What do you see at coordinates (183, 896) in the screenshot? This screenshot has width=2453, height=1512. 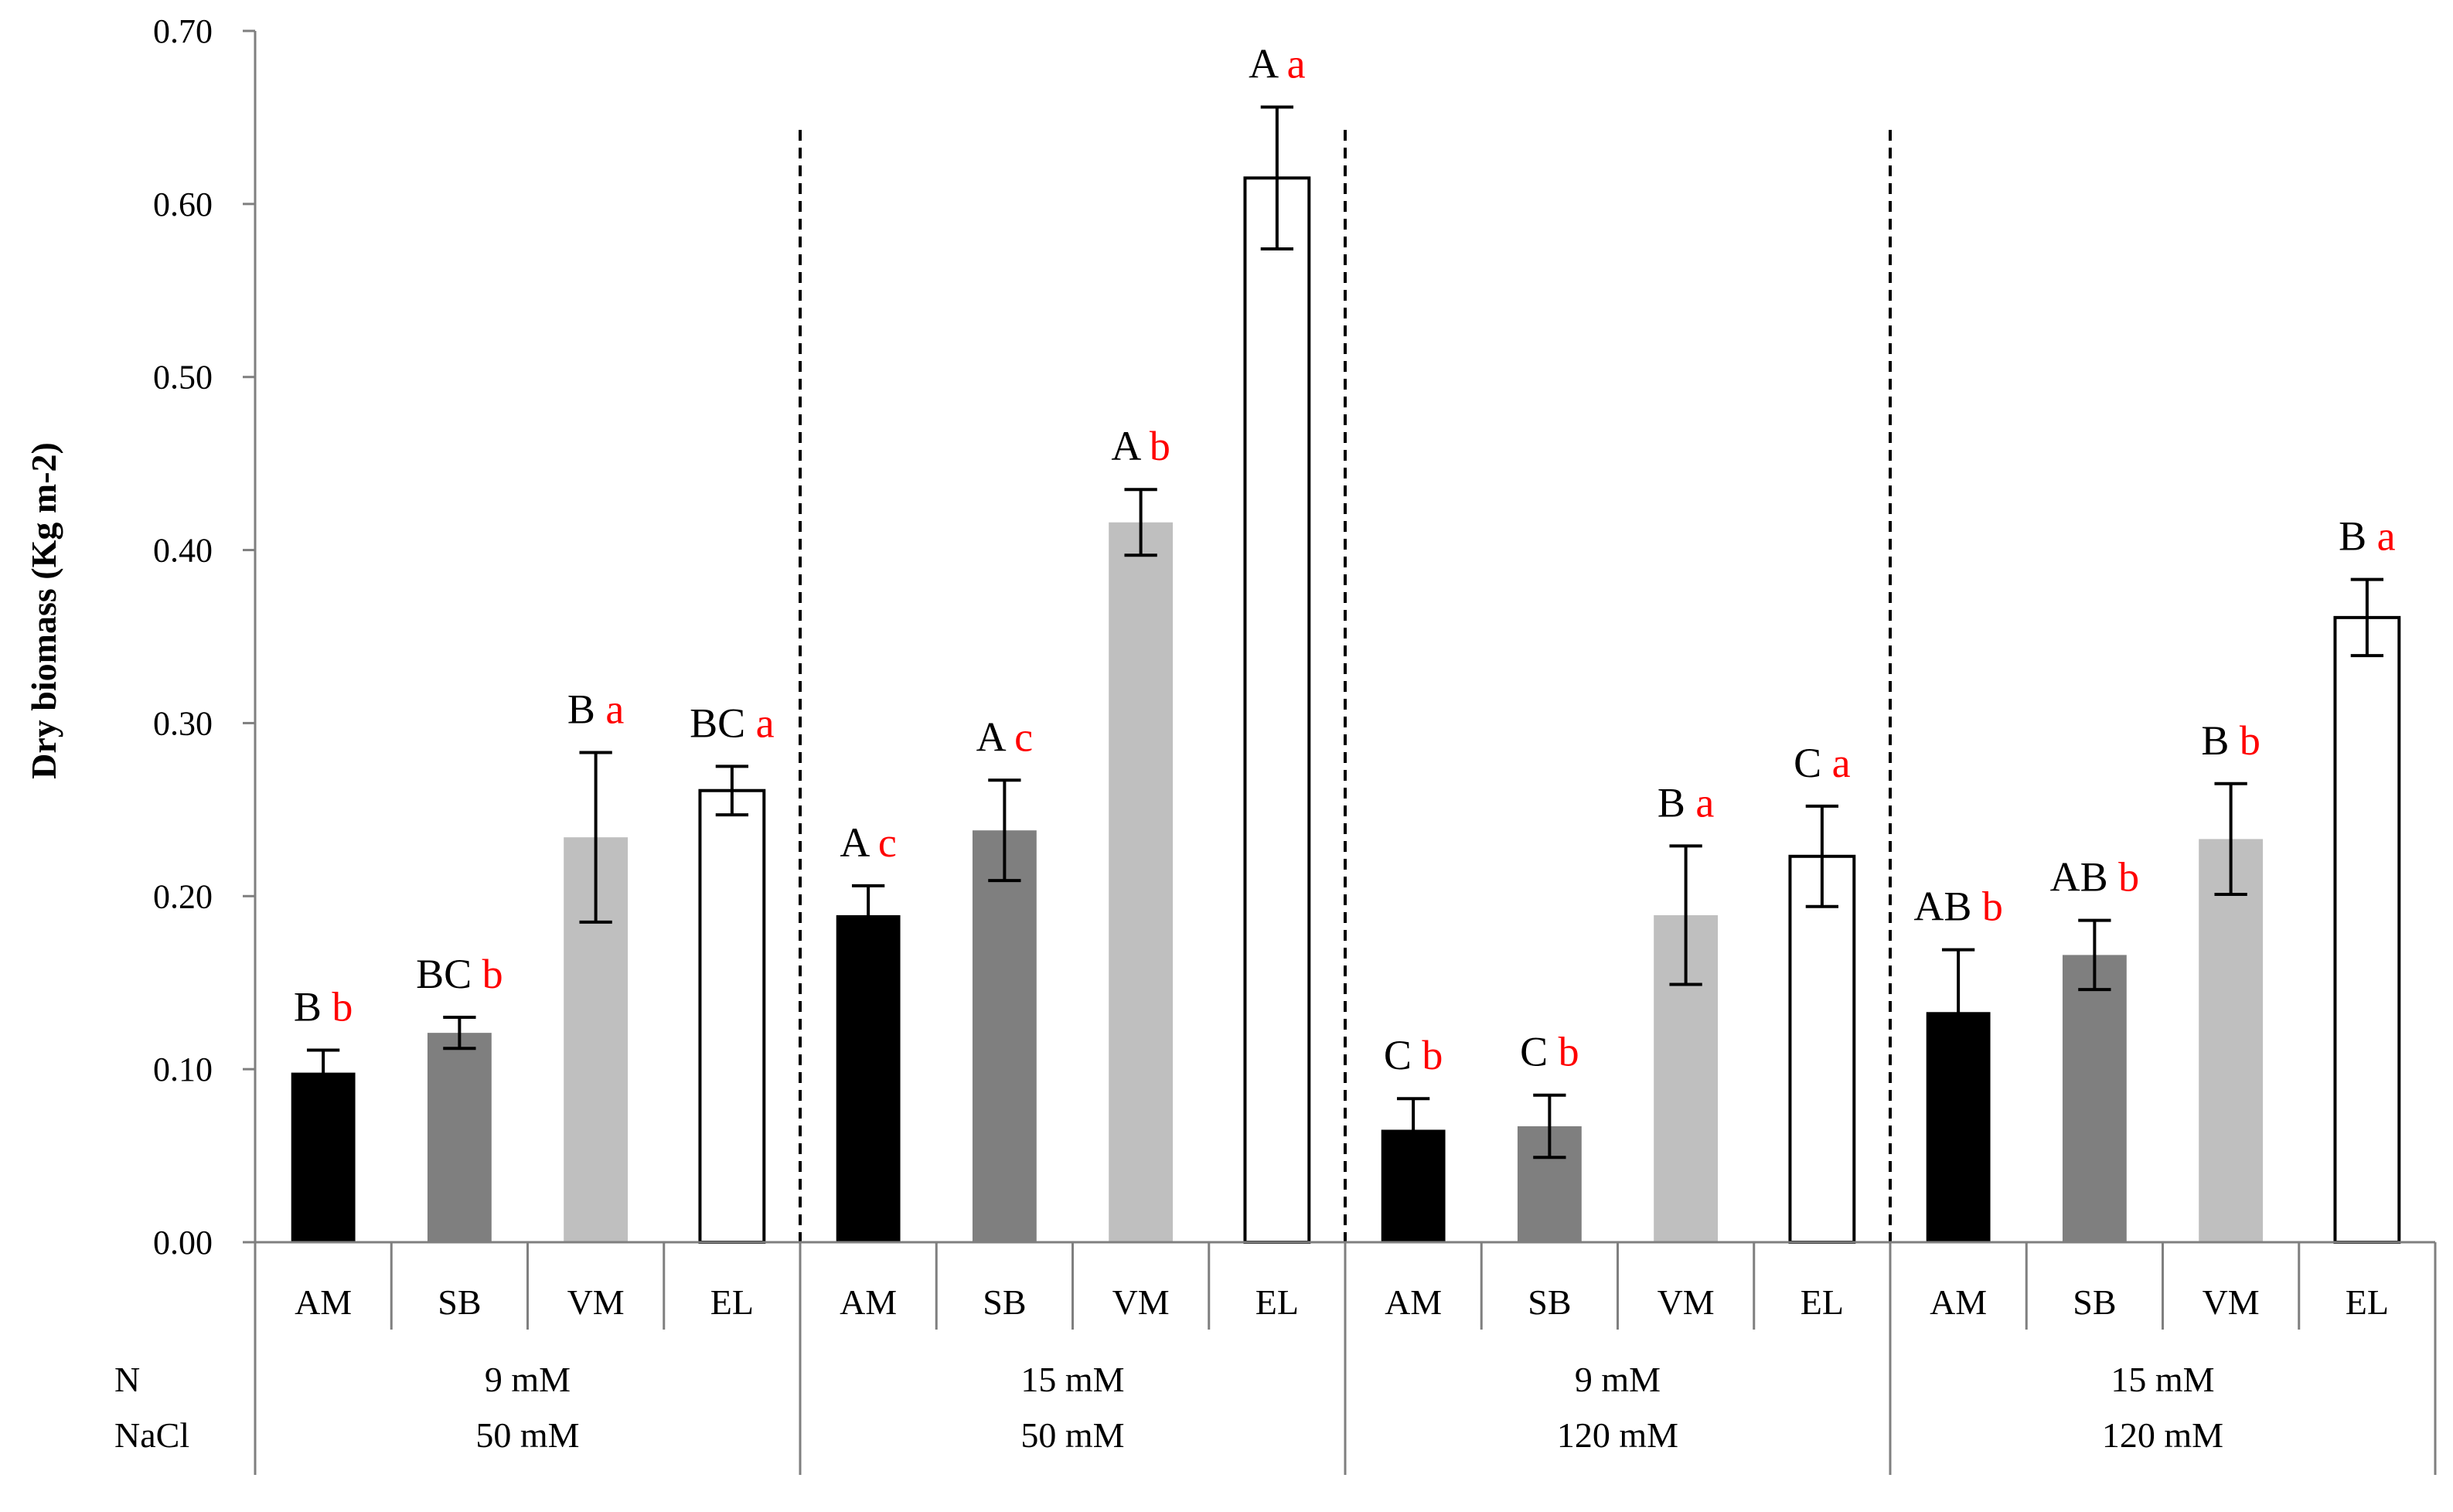 I see `y-tick-label: 0.20` at bounding box center [183, 896].